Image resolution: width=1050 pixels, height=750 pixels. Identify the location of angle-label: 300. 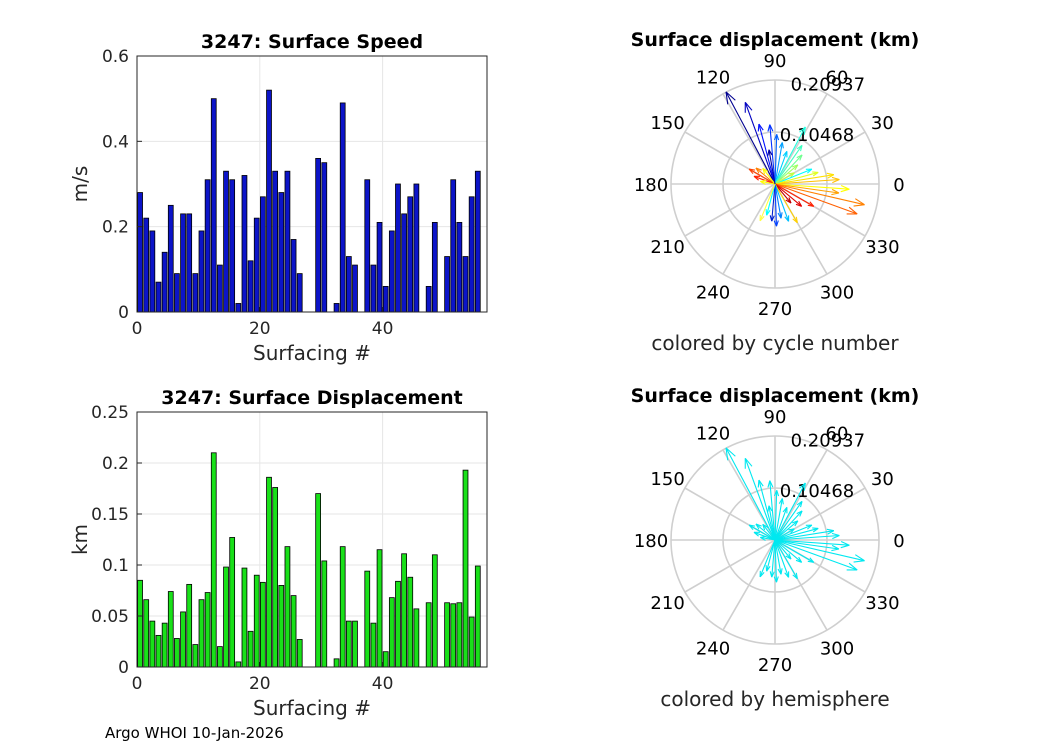
(837, 292).